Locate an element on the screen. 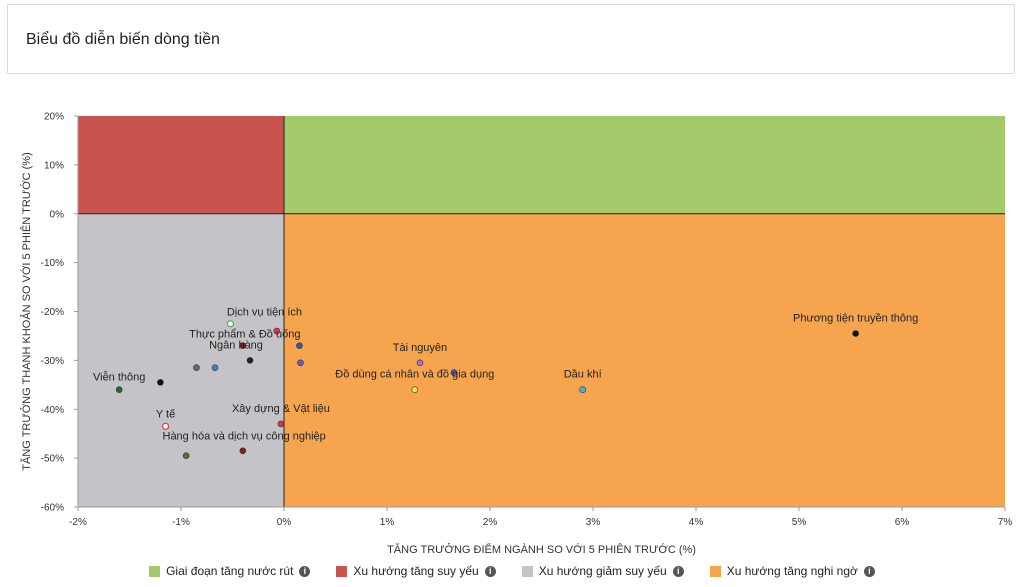 The height and width of the screenshot is (587, 1024). legend-label-sprint: Giai đoạn tăng nước rút is located at coordinates (230, 571).